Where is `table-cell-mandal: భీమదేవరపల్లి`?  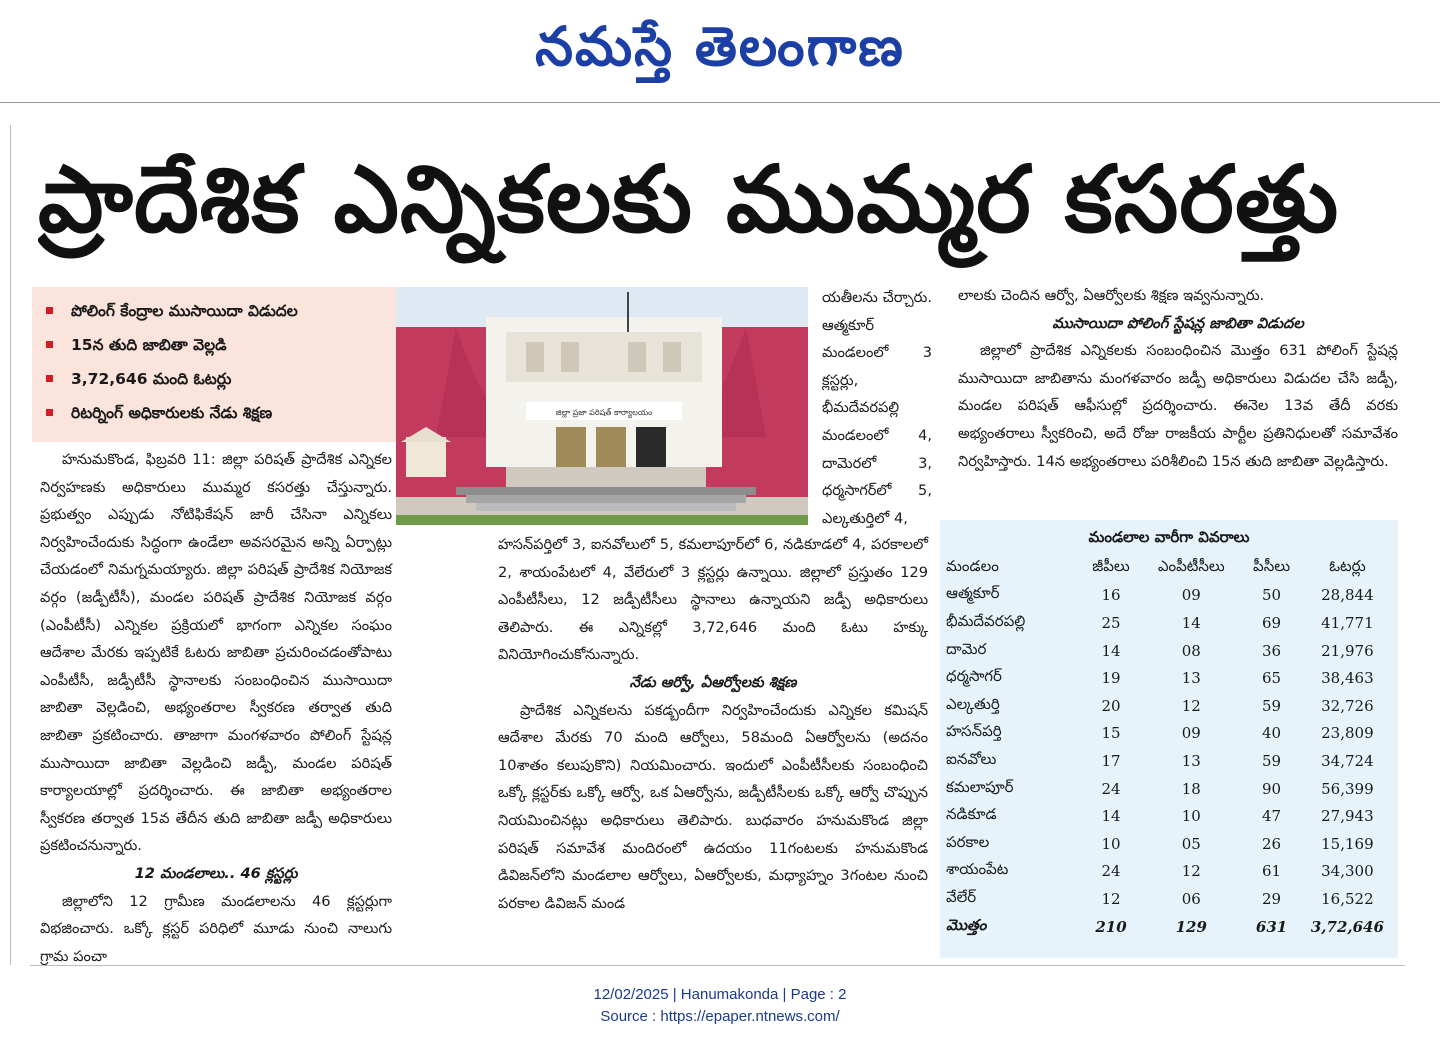
table-cell-mandal: భీమదేవరపల్లి is located at coordinates (986, 620).